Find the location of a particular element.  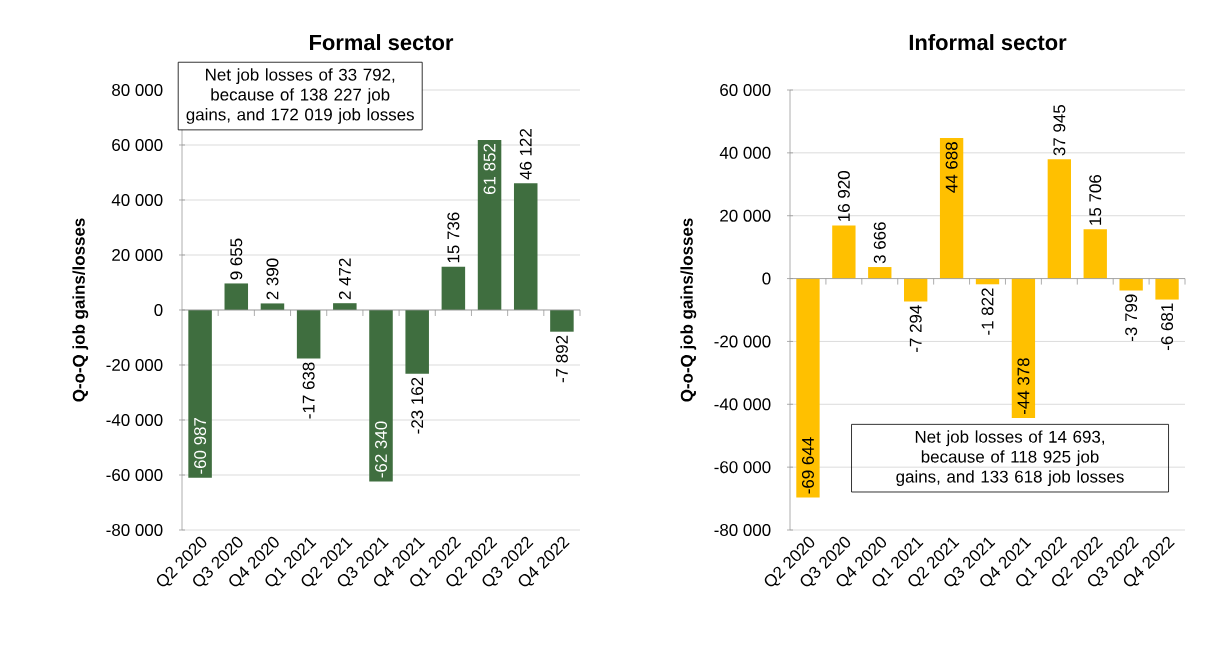

y-tick-label: 80 000 is located at coordinates (137, 89).